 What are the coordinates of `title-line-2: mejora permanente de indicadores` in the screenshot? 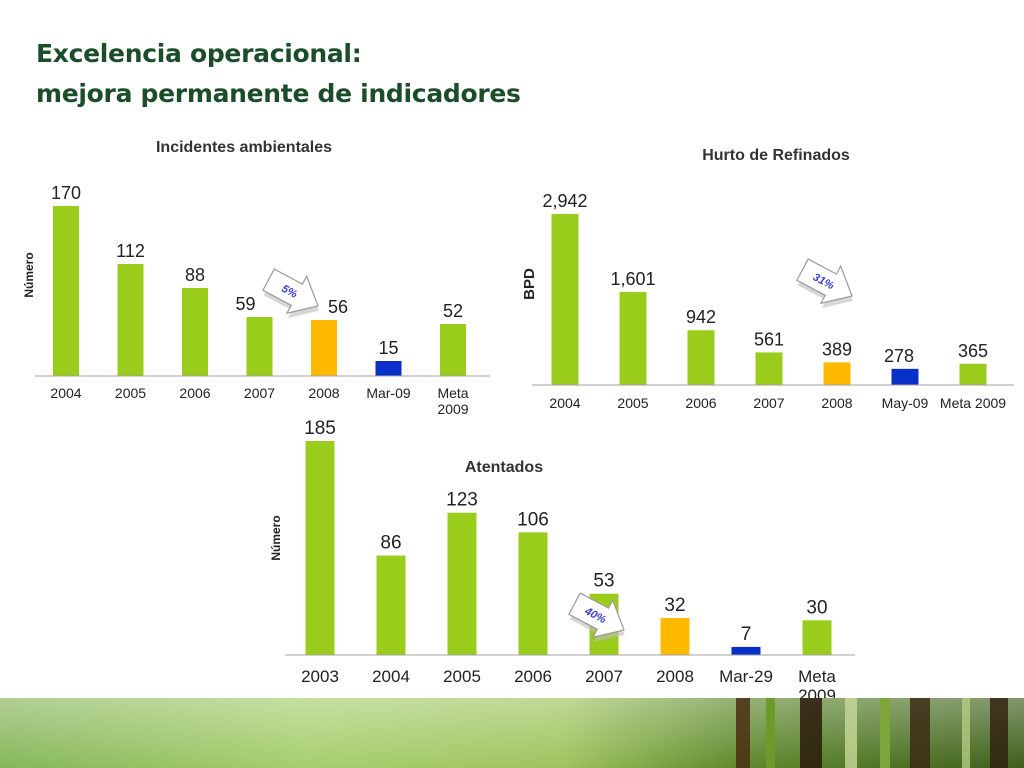 It's located at (278, 93).